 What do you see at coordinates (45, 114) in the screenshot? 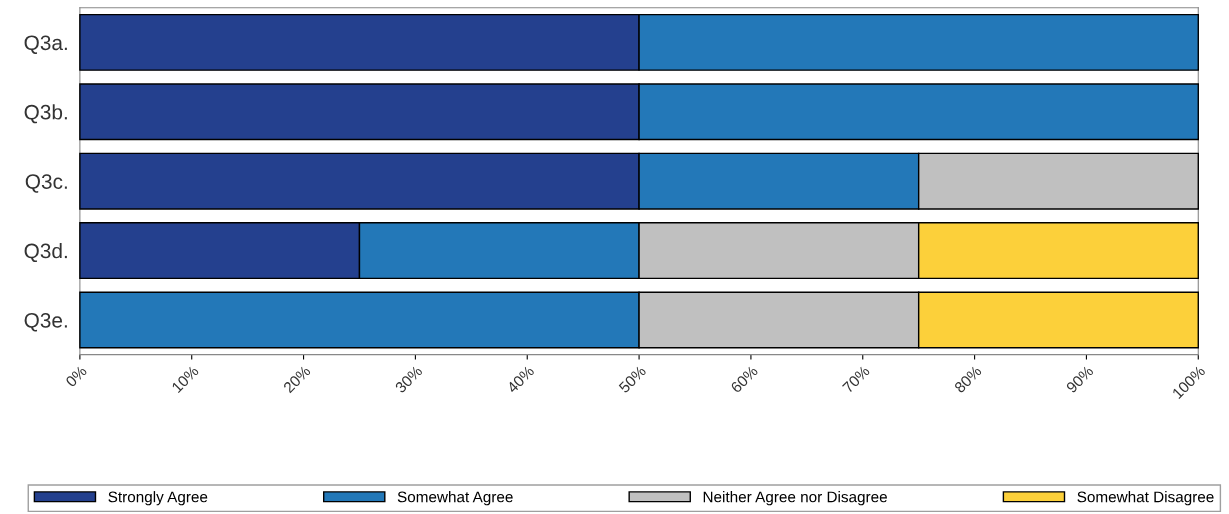
I see `y-tick-label: Q3b.` at bounding box center [45, 114].